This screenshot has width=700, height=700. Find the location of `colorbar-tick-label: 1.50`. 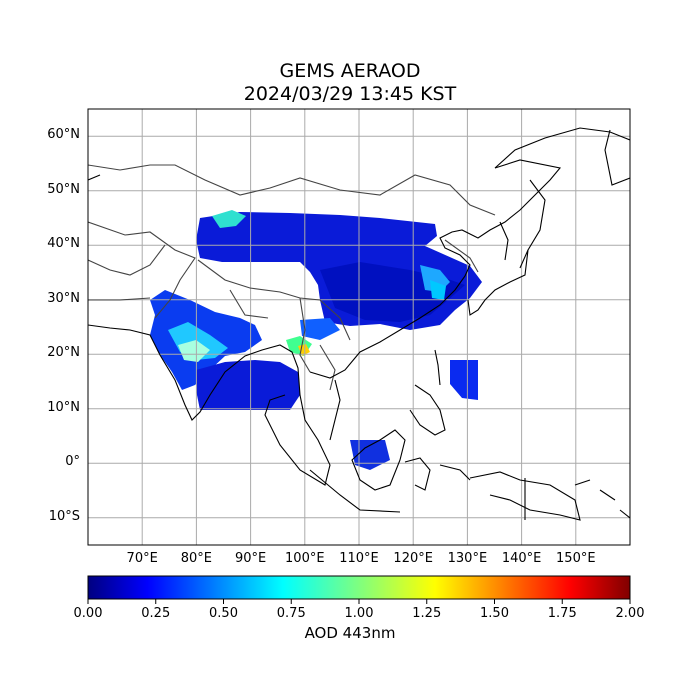

colorbar-tick-label: 1.50 is located at coordinates (494, 613).